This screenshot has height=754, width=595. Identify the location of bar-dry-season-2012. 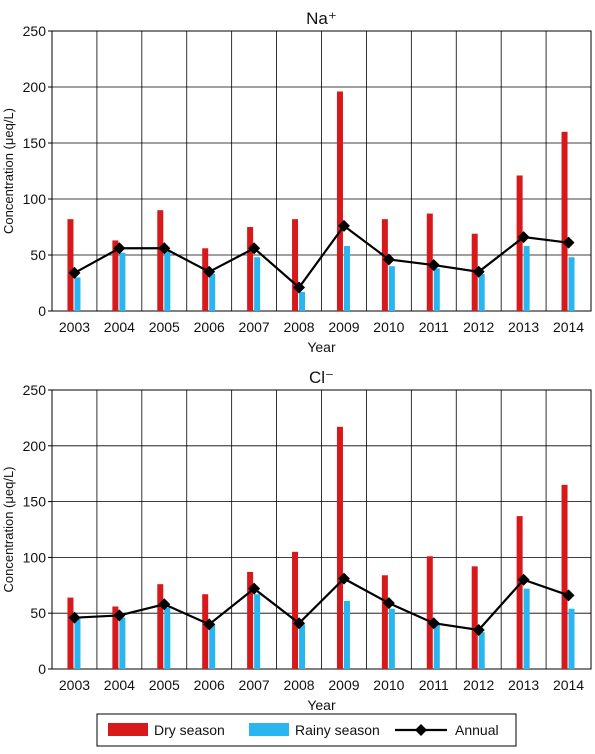
(474, 617).